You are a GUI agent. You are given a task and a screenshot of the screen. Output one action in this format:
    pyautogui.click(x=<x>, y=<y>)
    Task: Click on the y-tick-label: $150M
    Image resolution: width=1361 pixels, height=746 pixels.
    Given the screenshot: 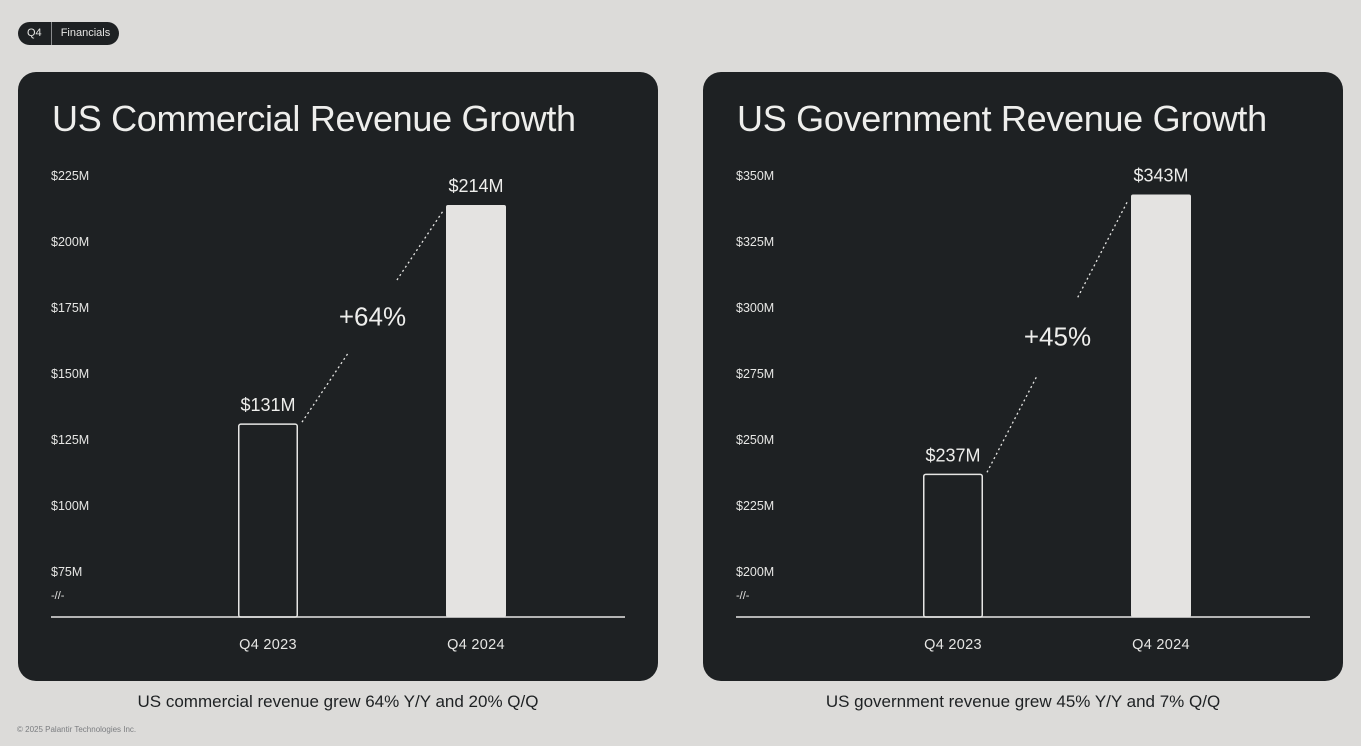 What is the action you would take?
    pyautogui.click(x=70, y=374)
    